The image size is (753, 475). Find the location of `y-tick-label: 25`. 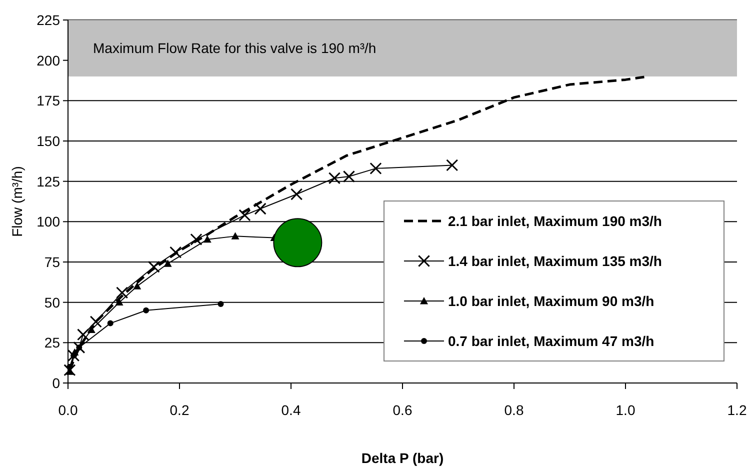

y-tick-label: 25 is located at coordinates (52, 342).